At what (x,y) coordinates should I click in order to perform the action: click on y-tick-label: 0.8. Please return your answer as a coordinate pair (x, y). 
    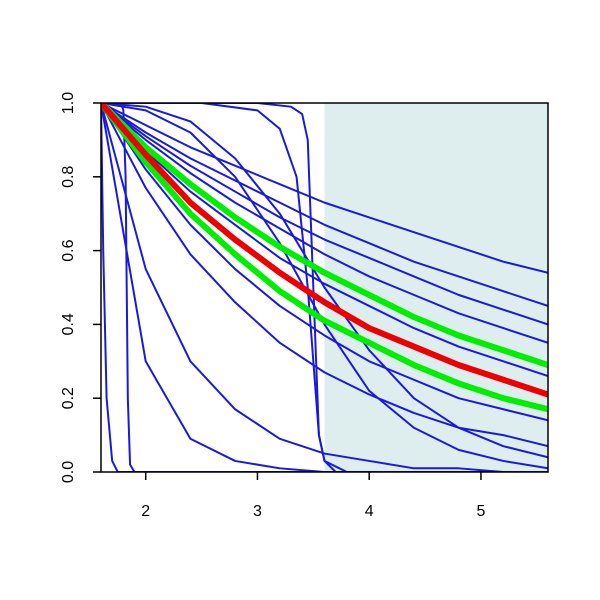
    Looking at the image, I should click on (68, 177).